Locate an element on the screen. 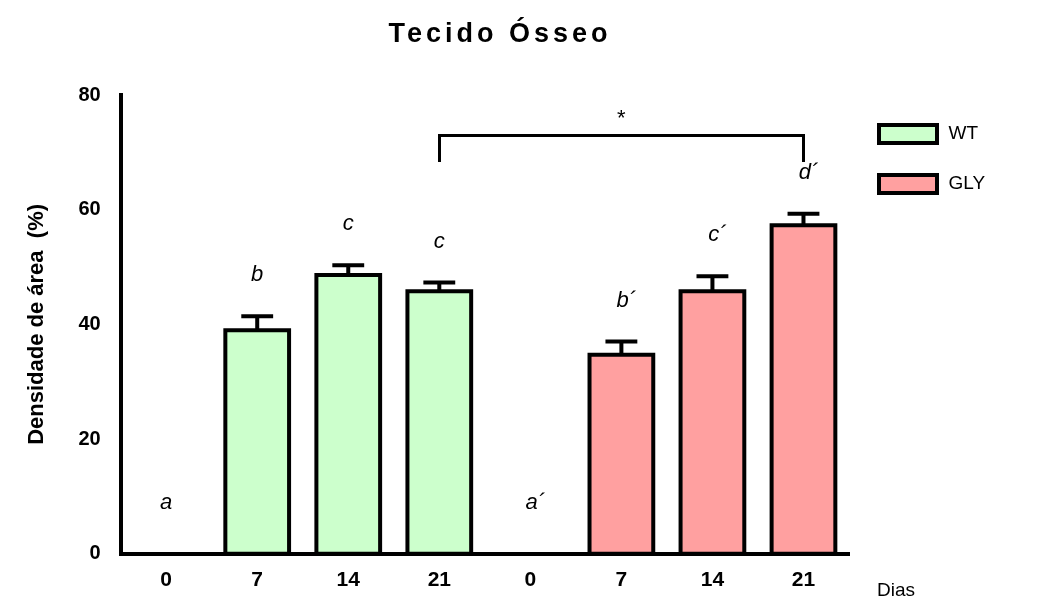 Image resolution: width=1059 pixels, height=612 pixels. annotation: d´ is located at coordinates (808, 171).